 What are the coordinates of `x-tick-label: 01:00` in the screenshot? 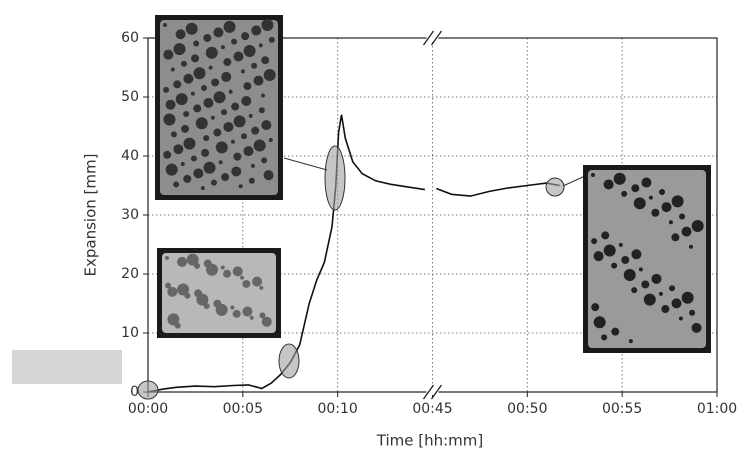 It's located at (717, 409).